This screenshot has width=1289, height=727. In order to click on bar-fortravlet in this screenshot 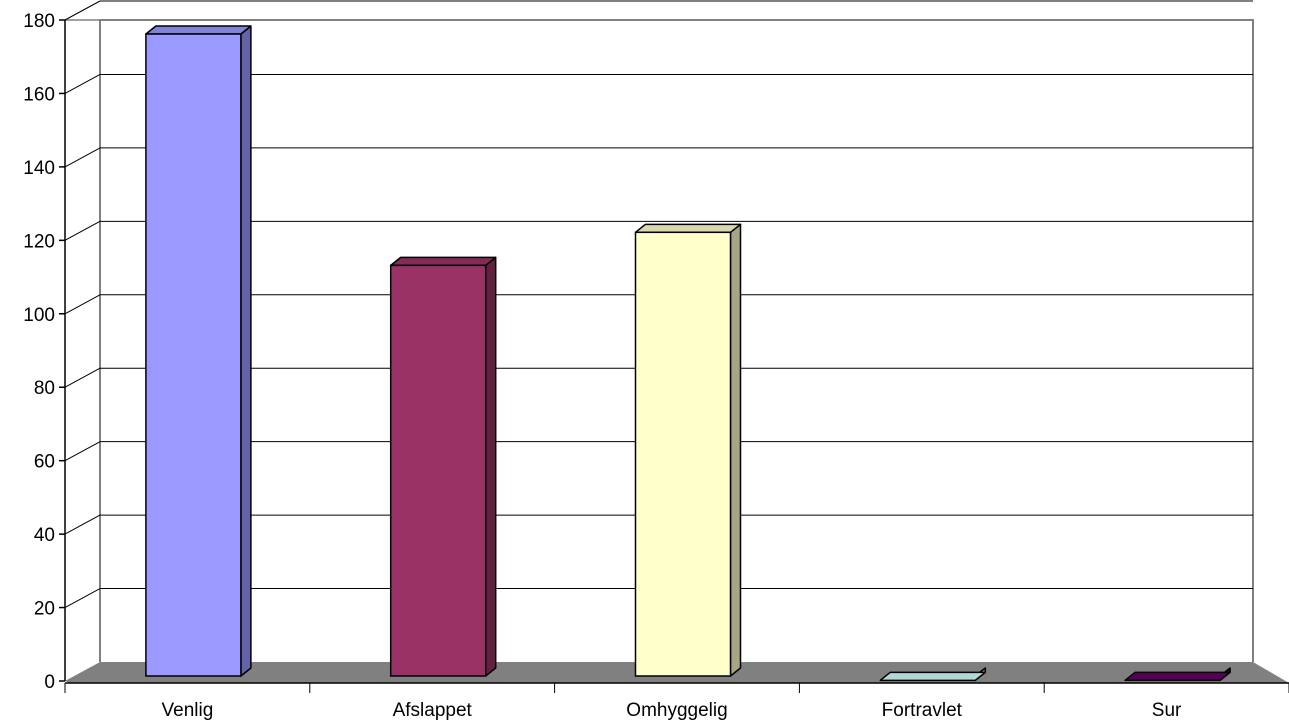, I will do `click(933, 674)`.